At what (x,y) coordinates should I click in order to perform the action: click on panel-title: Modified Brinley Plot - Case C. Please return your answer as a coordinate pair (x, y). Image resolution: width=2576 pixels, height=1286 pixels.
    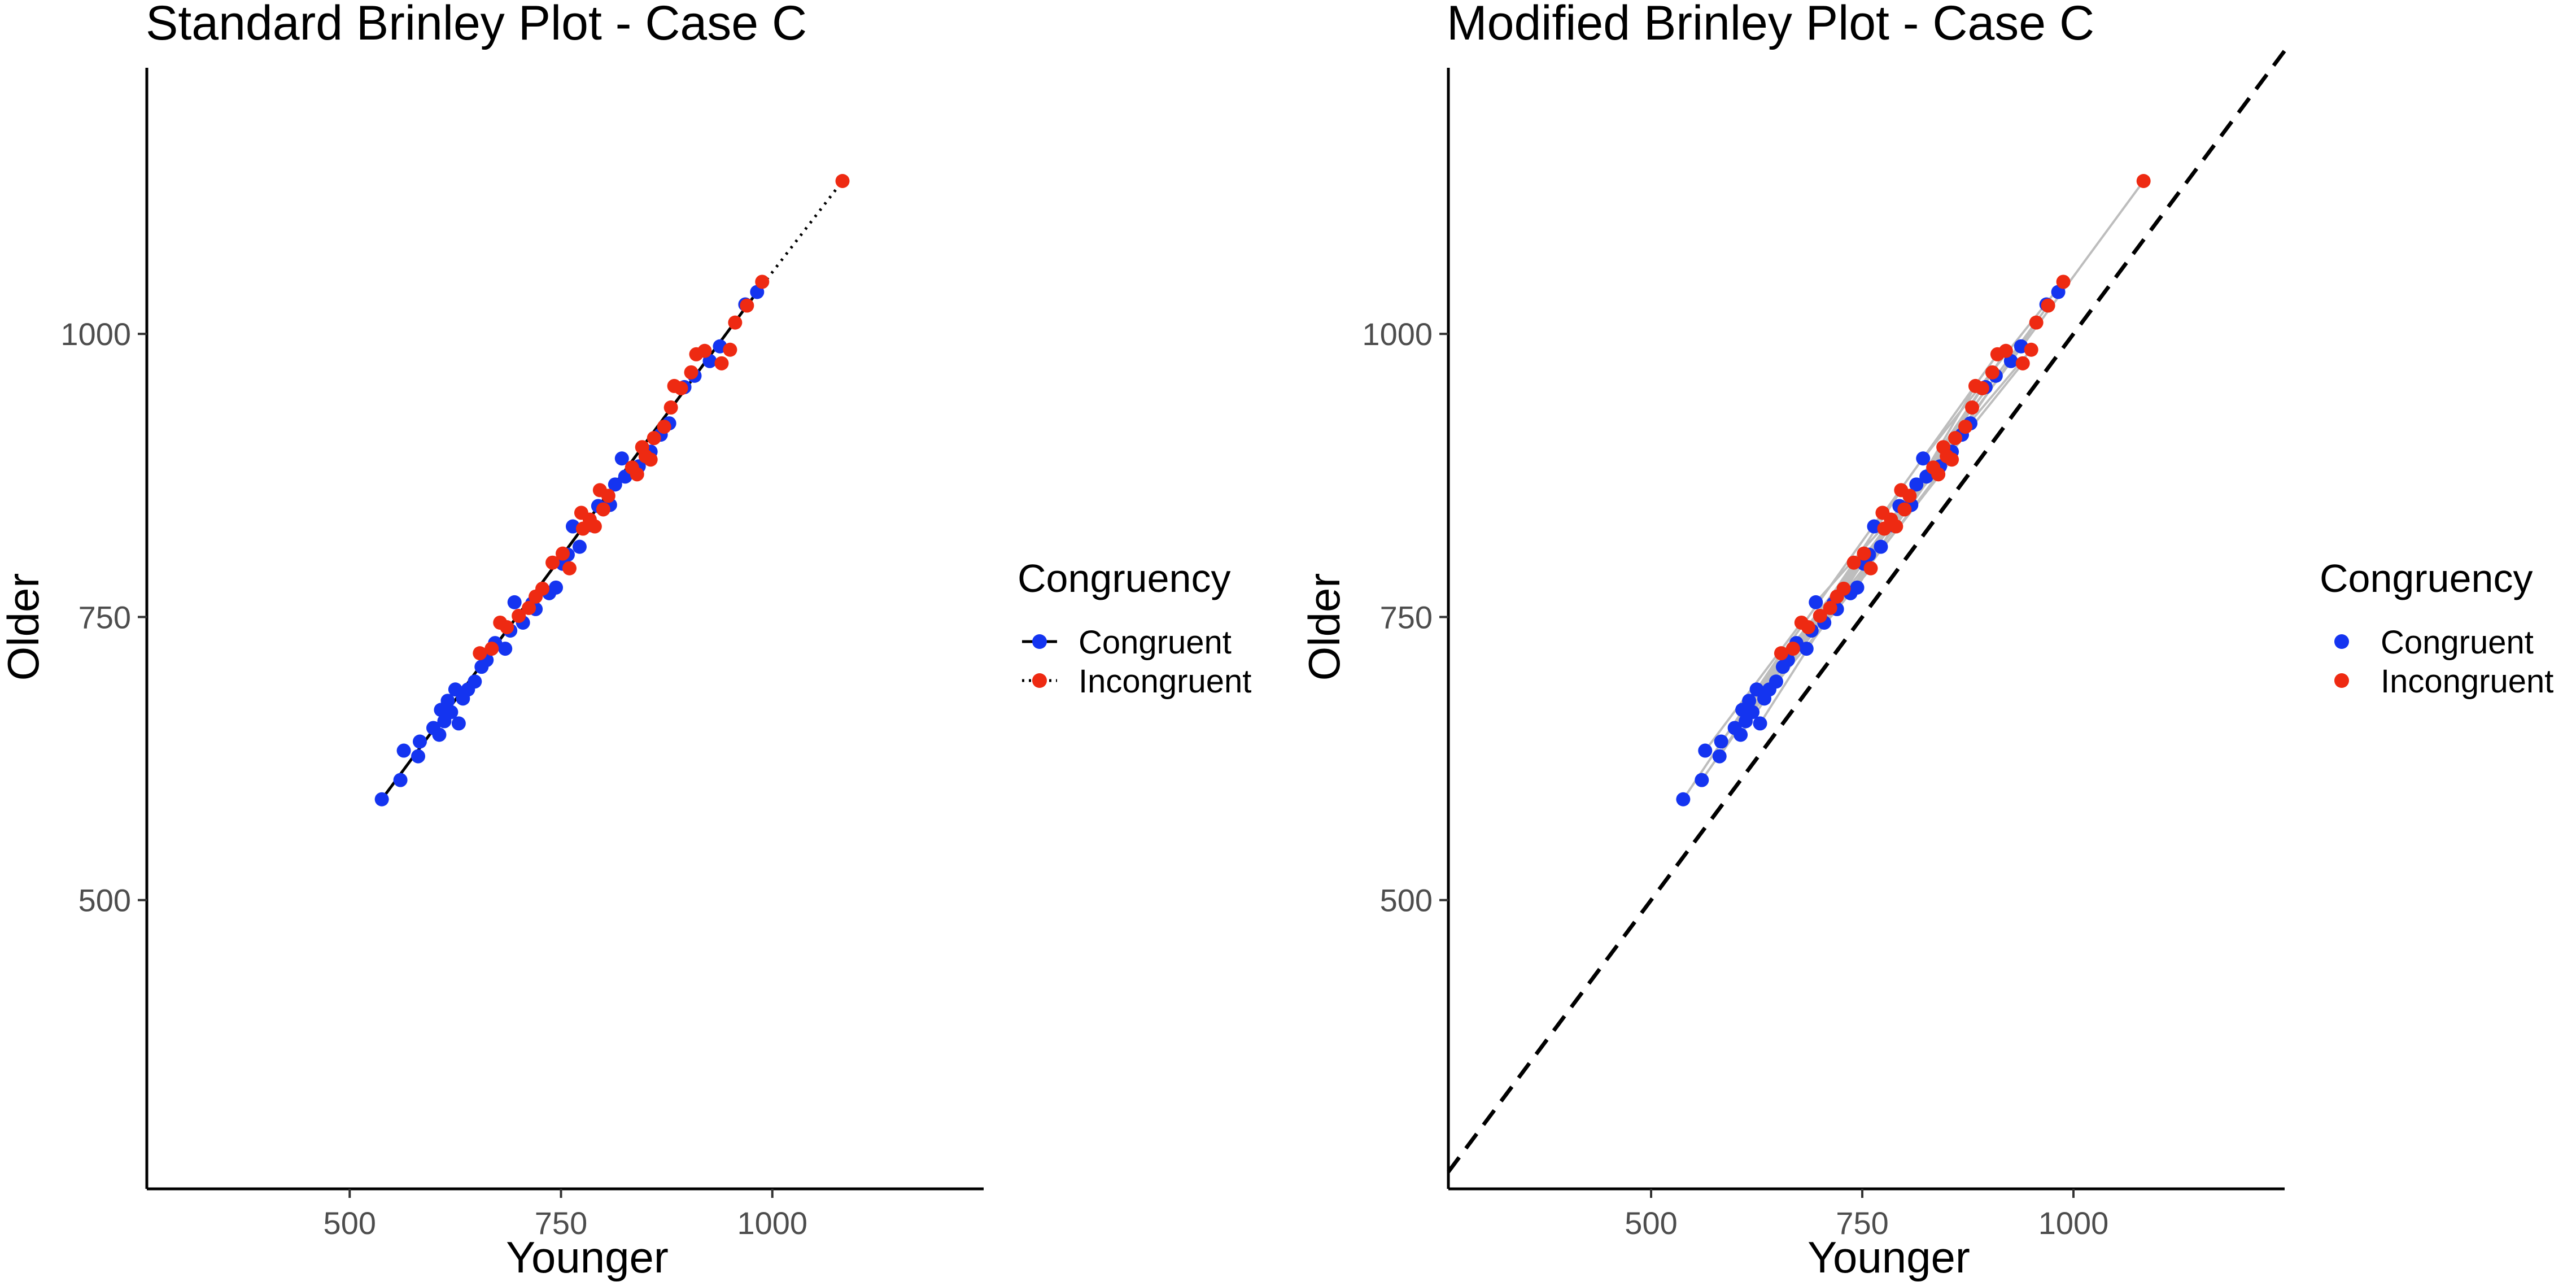
    Looking at the image, I should click on (1771, 25).